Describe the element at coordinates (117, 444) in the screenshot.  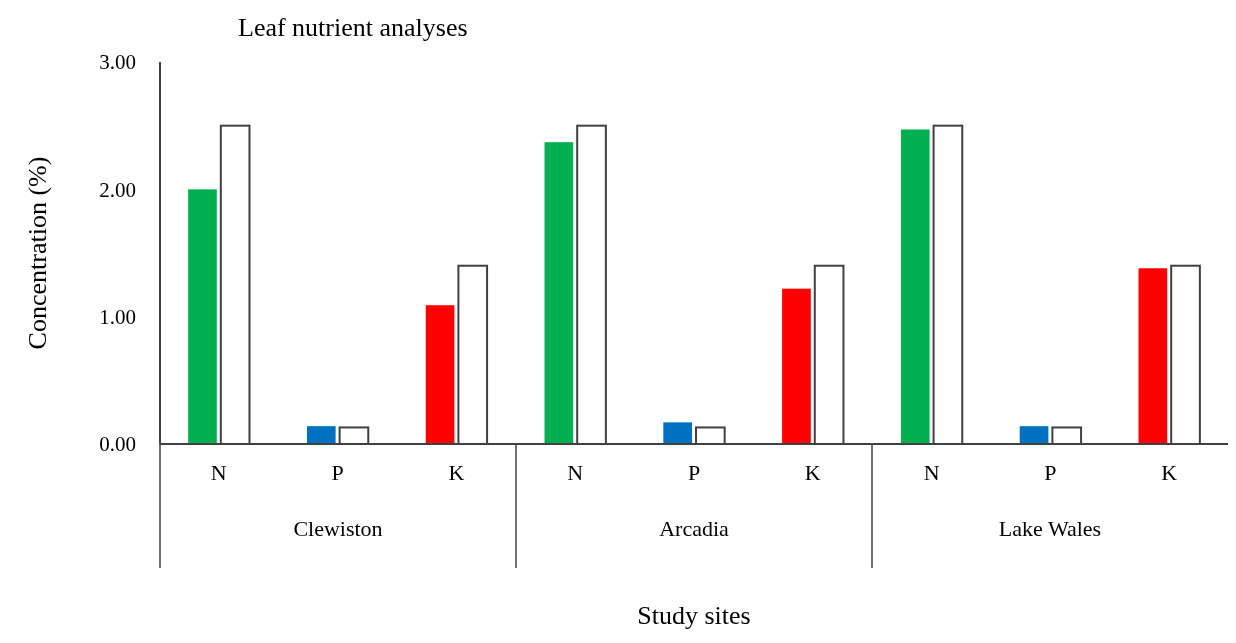
I see `y-tick-label: 0.00` at that location.